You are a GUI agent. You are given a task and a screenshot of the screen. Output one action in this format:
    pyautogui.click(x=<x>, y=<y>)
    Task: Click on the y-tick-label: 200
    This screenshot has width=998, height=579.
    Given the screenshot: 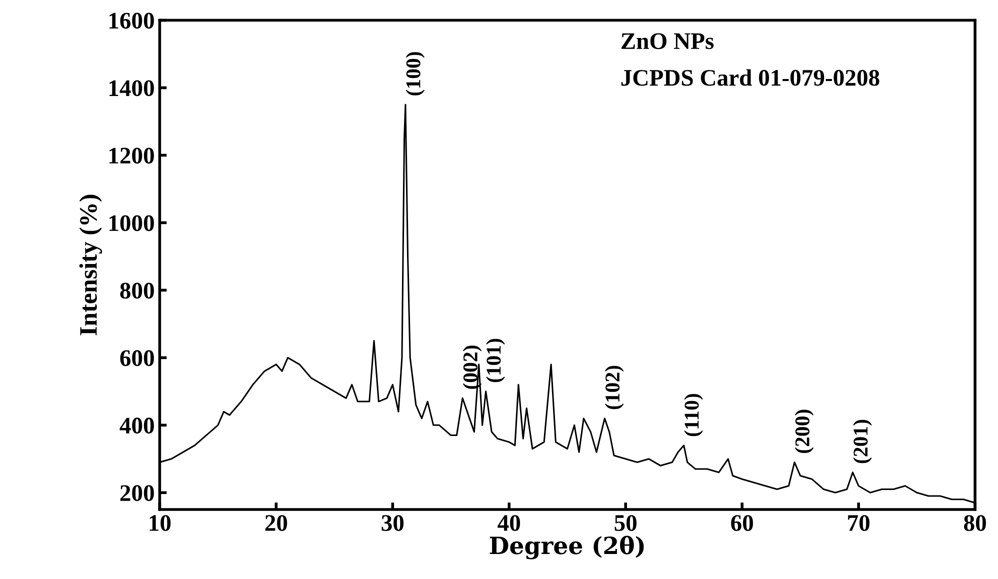 What is the action you would take?
    pyautogui.click(x=137, y=493)
    